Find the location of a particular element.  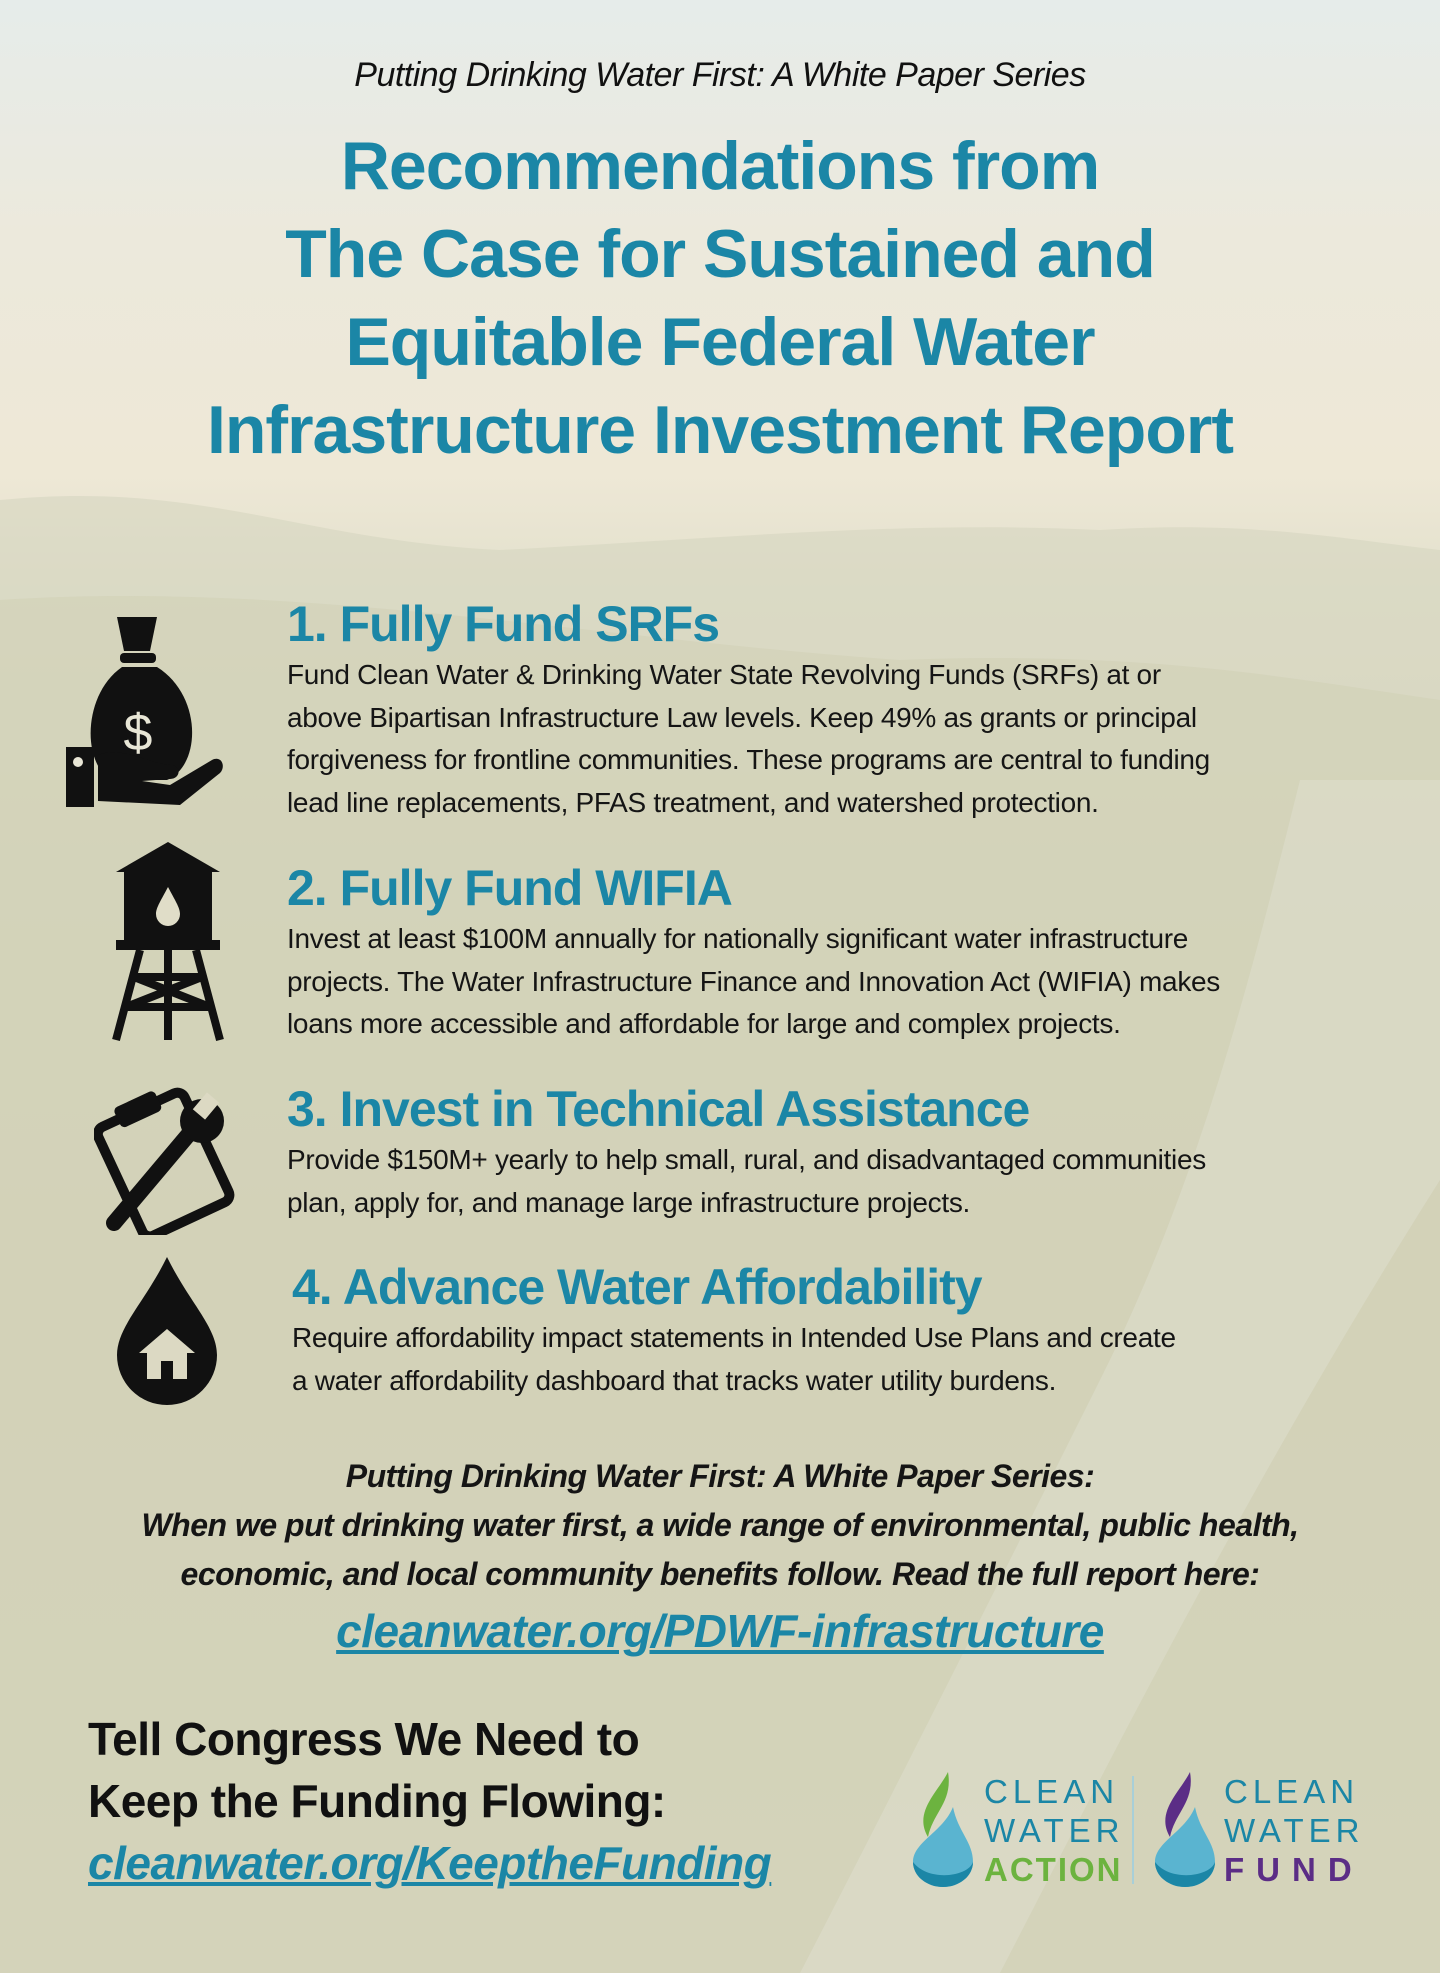

recommendation-heading: 3. Invest in Technical Assistance is located at coordinates (658, 1109).